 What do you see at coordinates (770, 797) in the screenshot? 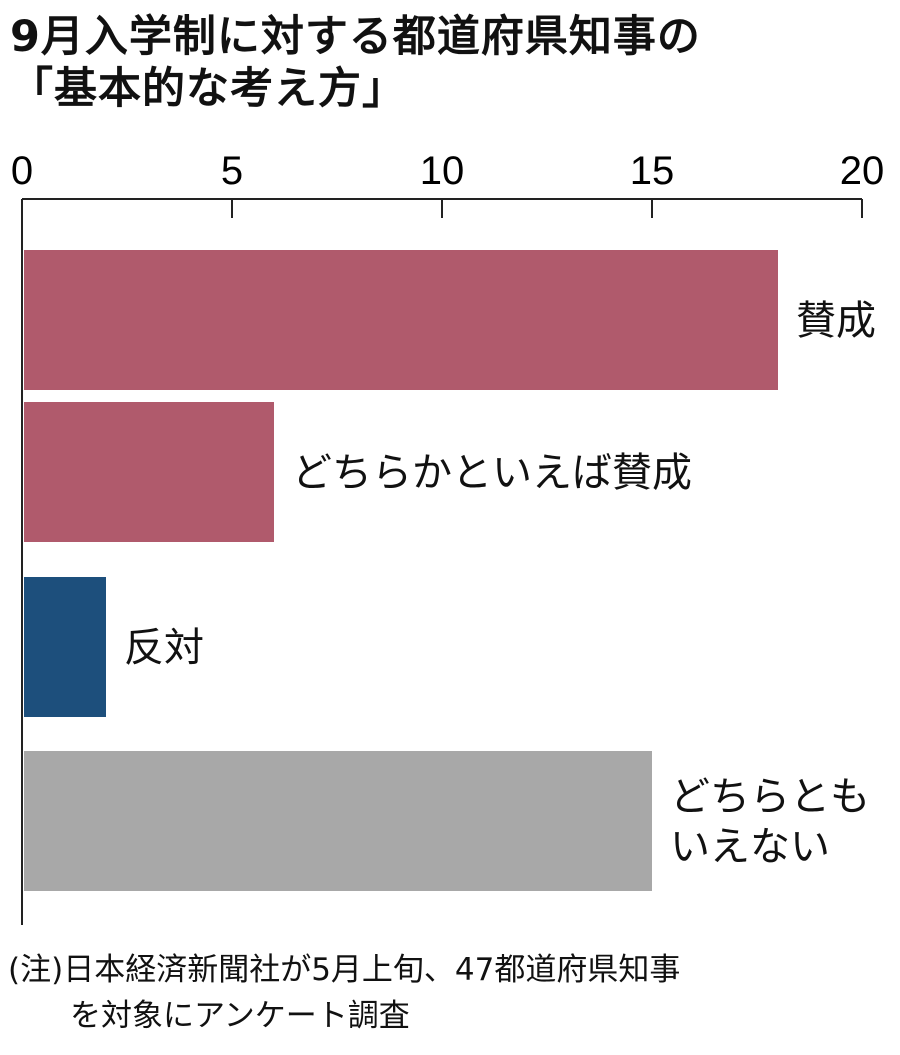
I see `category-label: どちらとも` at bounding box center [770, 797].